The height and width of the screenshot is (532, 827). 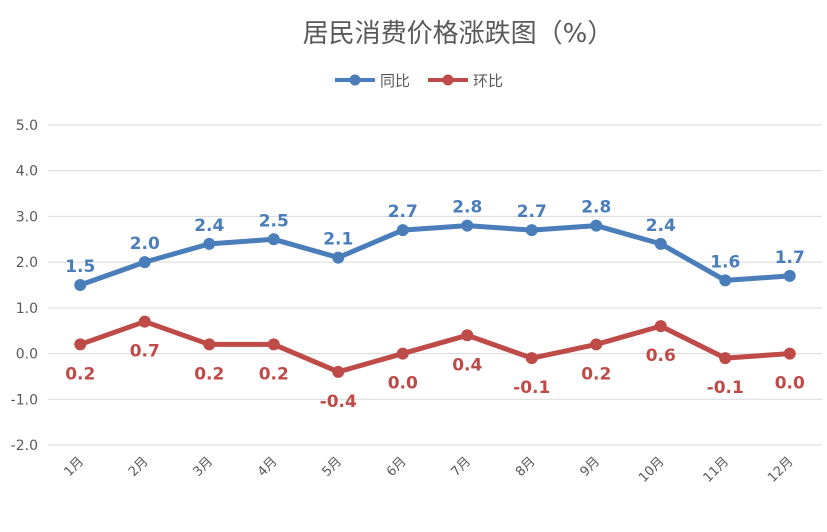 I want to click on data-label: 1.6, so click(x=725, y=262).